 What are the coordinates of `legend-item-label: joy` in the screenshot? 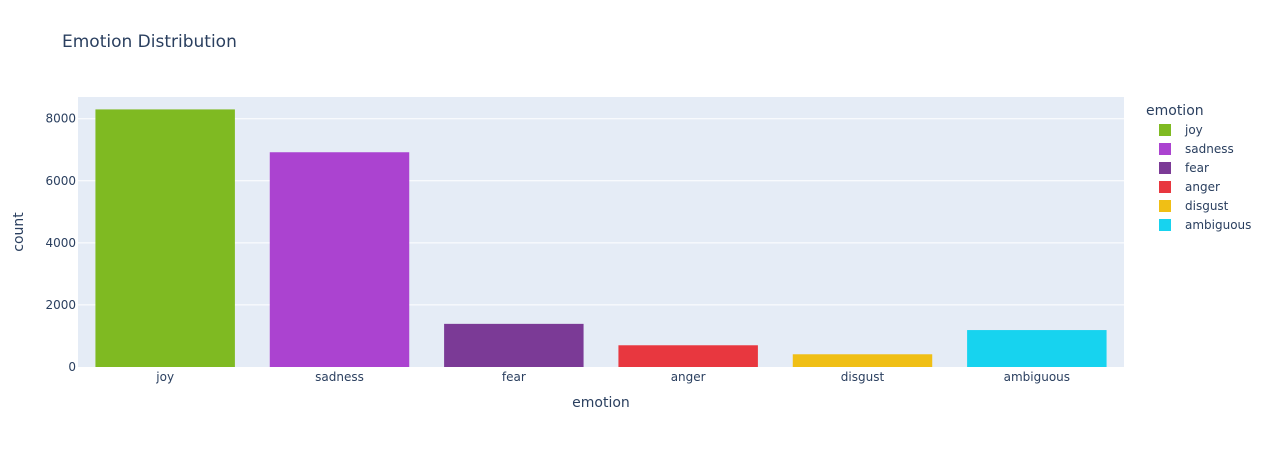 It's located at (1193, 130).